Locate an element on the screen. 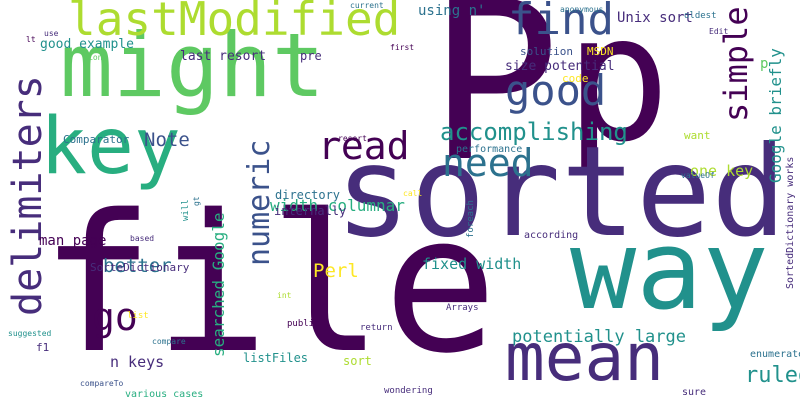  cloud-word: accomplishing is located at coordinates (534, 132).